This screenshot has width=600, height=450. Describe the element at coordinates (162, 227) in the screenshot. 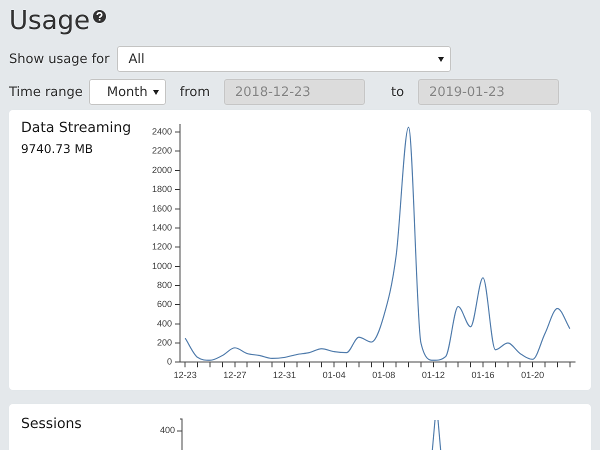

I see `y-tick-label: 1400` at that location.